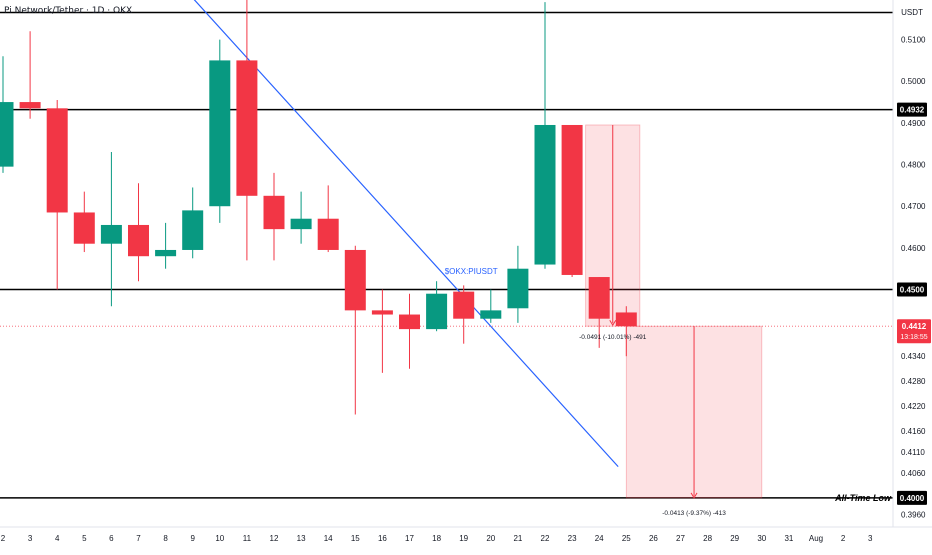  Describe the element at coordinates (219, 538) in the screenshot. I see `x-tick-label: 10` at that location.